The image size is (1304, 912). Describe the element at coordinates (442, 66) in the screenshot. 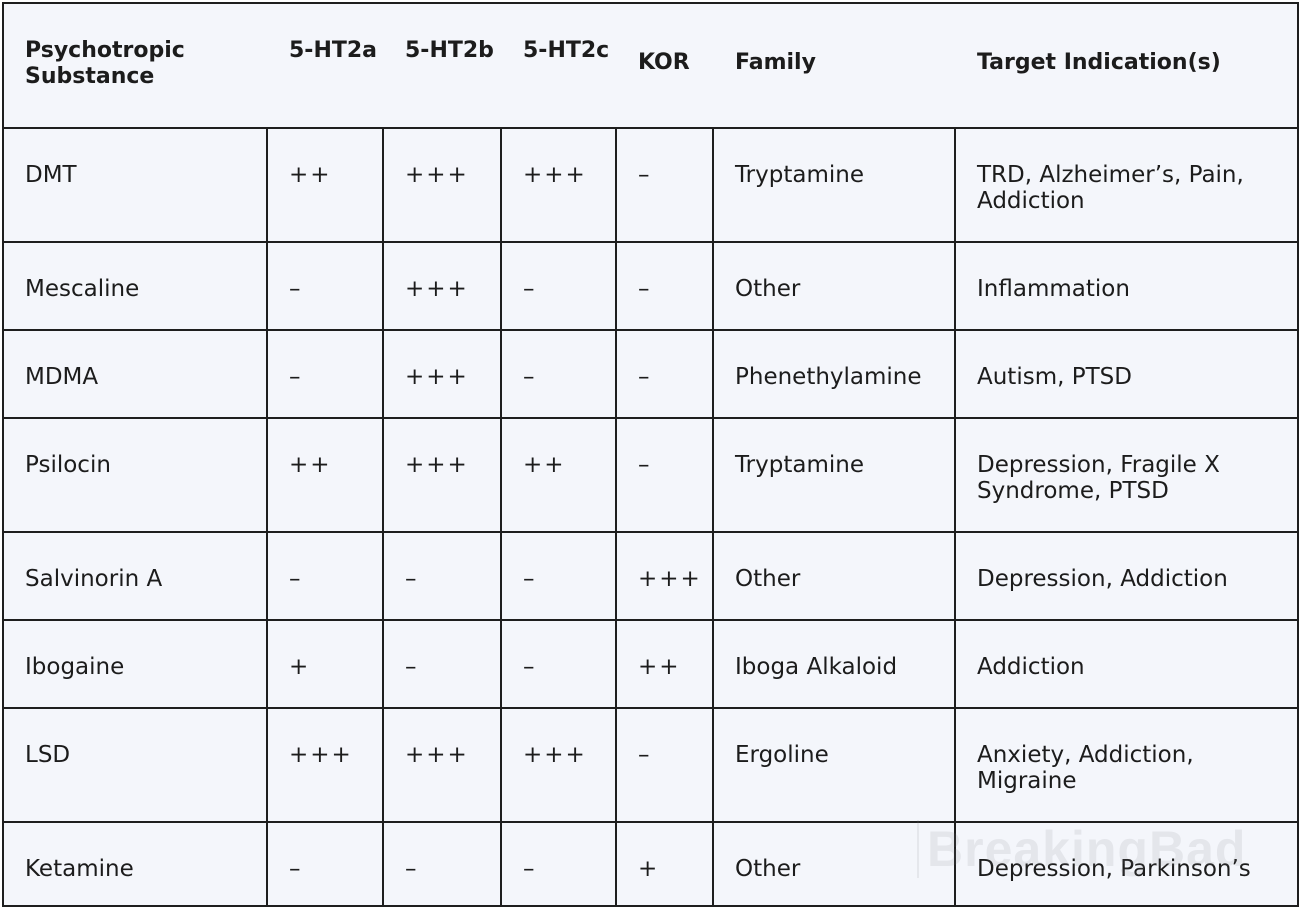

I see `header-5ht2b: 5-HT2b` at that location.